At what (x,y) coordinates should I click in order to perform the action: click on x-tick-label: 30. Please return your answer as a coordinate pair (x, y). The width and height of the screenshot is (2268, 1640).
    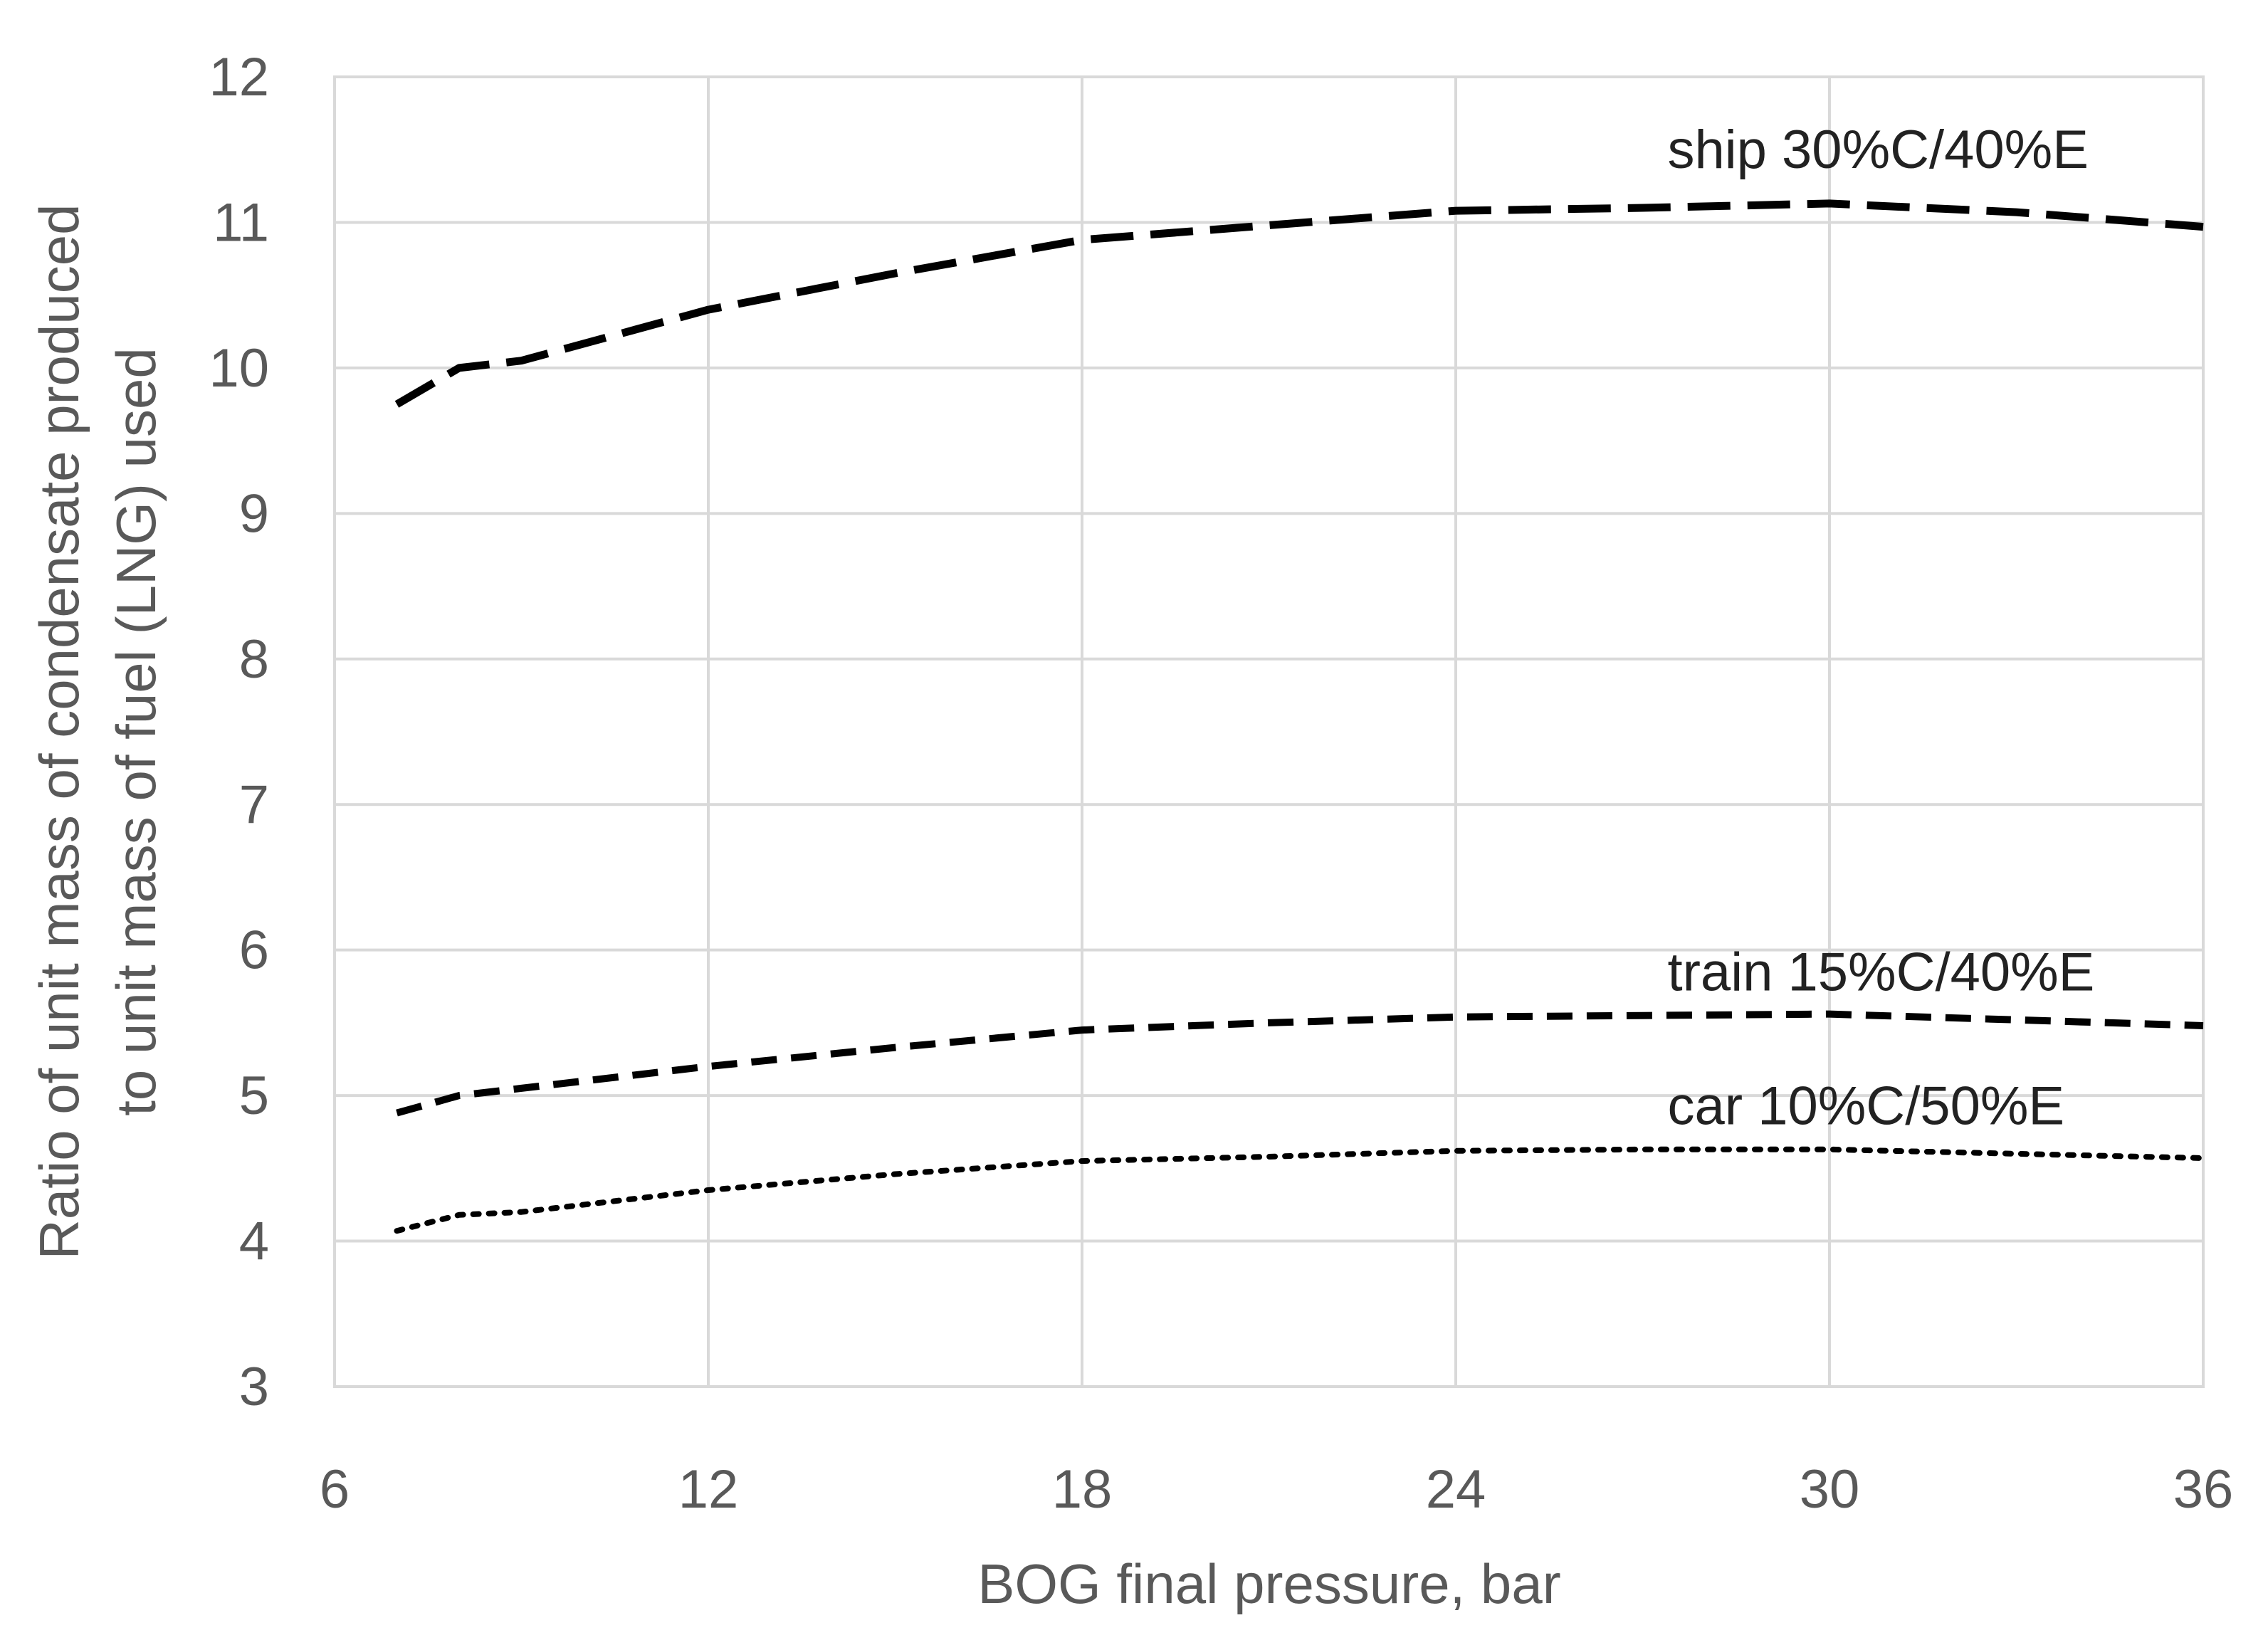
    Looking at the image, I should click on (1830, 1489).